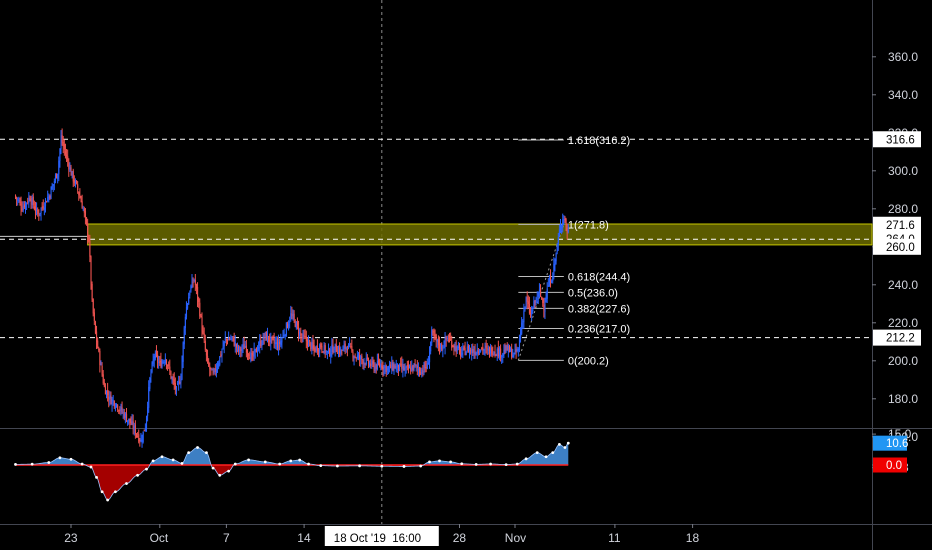  What do you see at coordinates (900, 248) in the screenshot?
I see `price-tag-label: 260.0` at bounding box center [900, 248].